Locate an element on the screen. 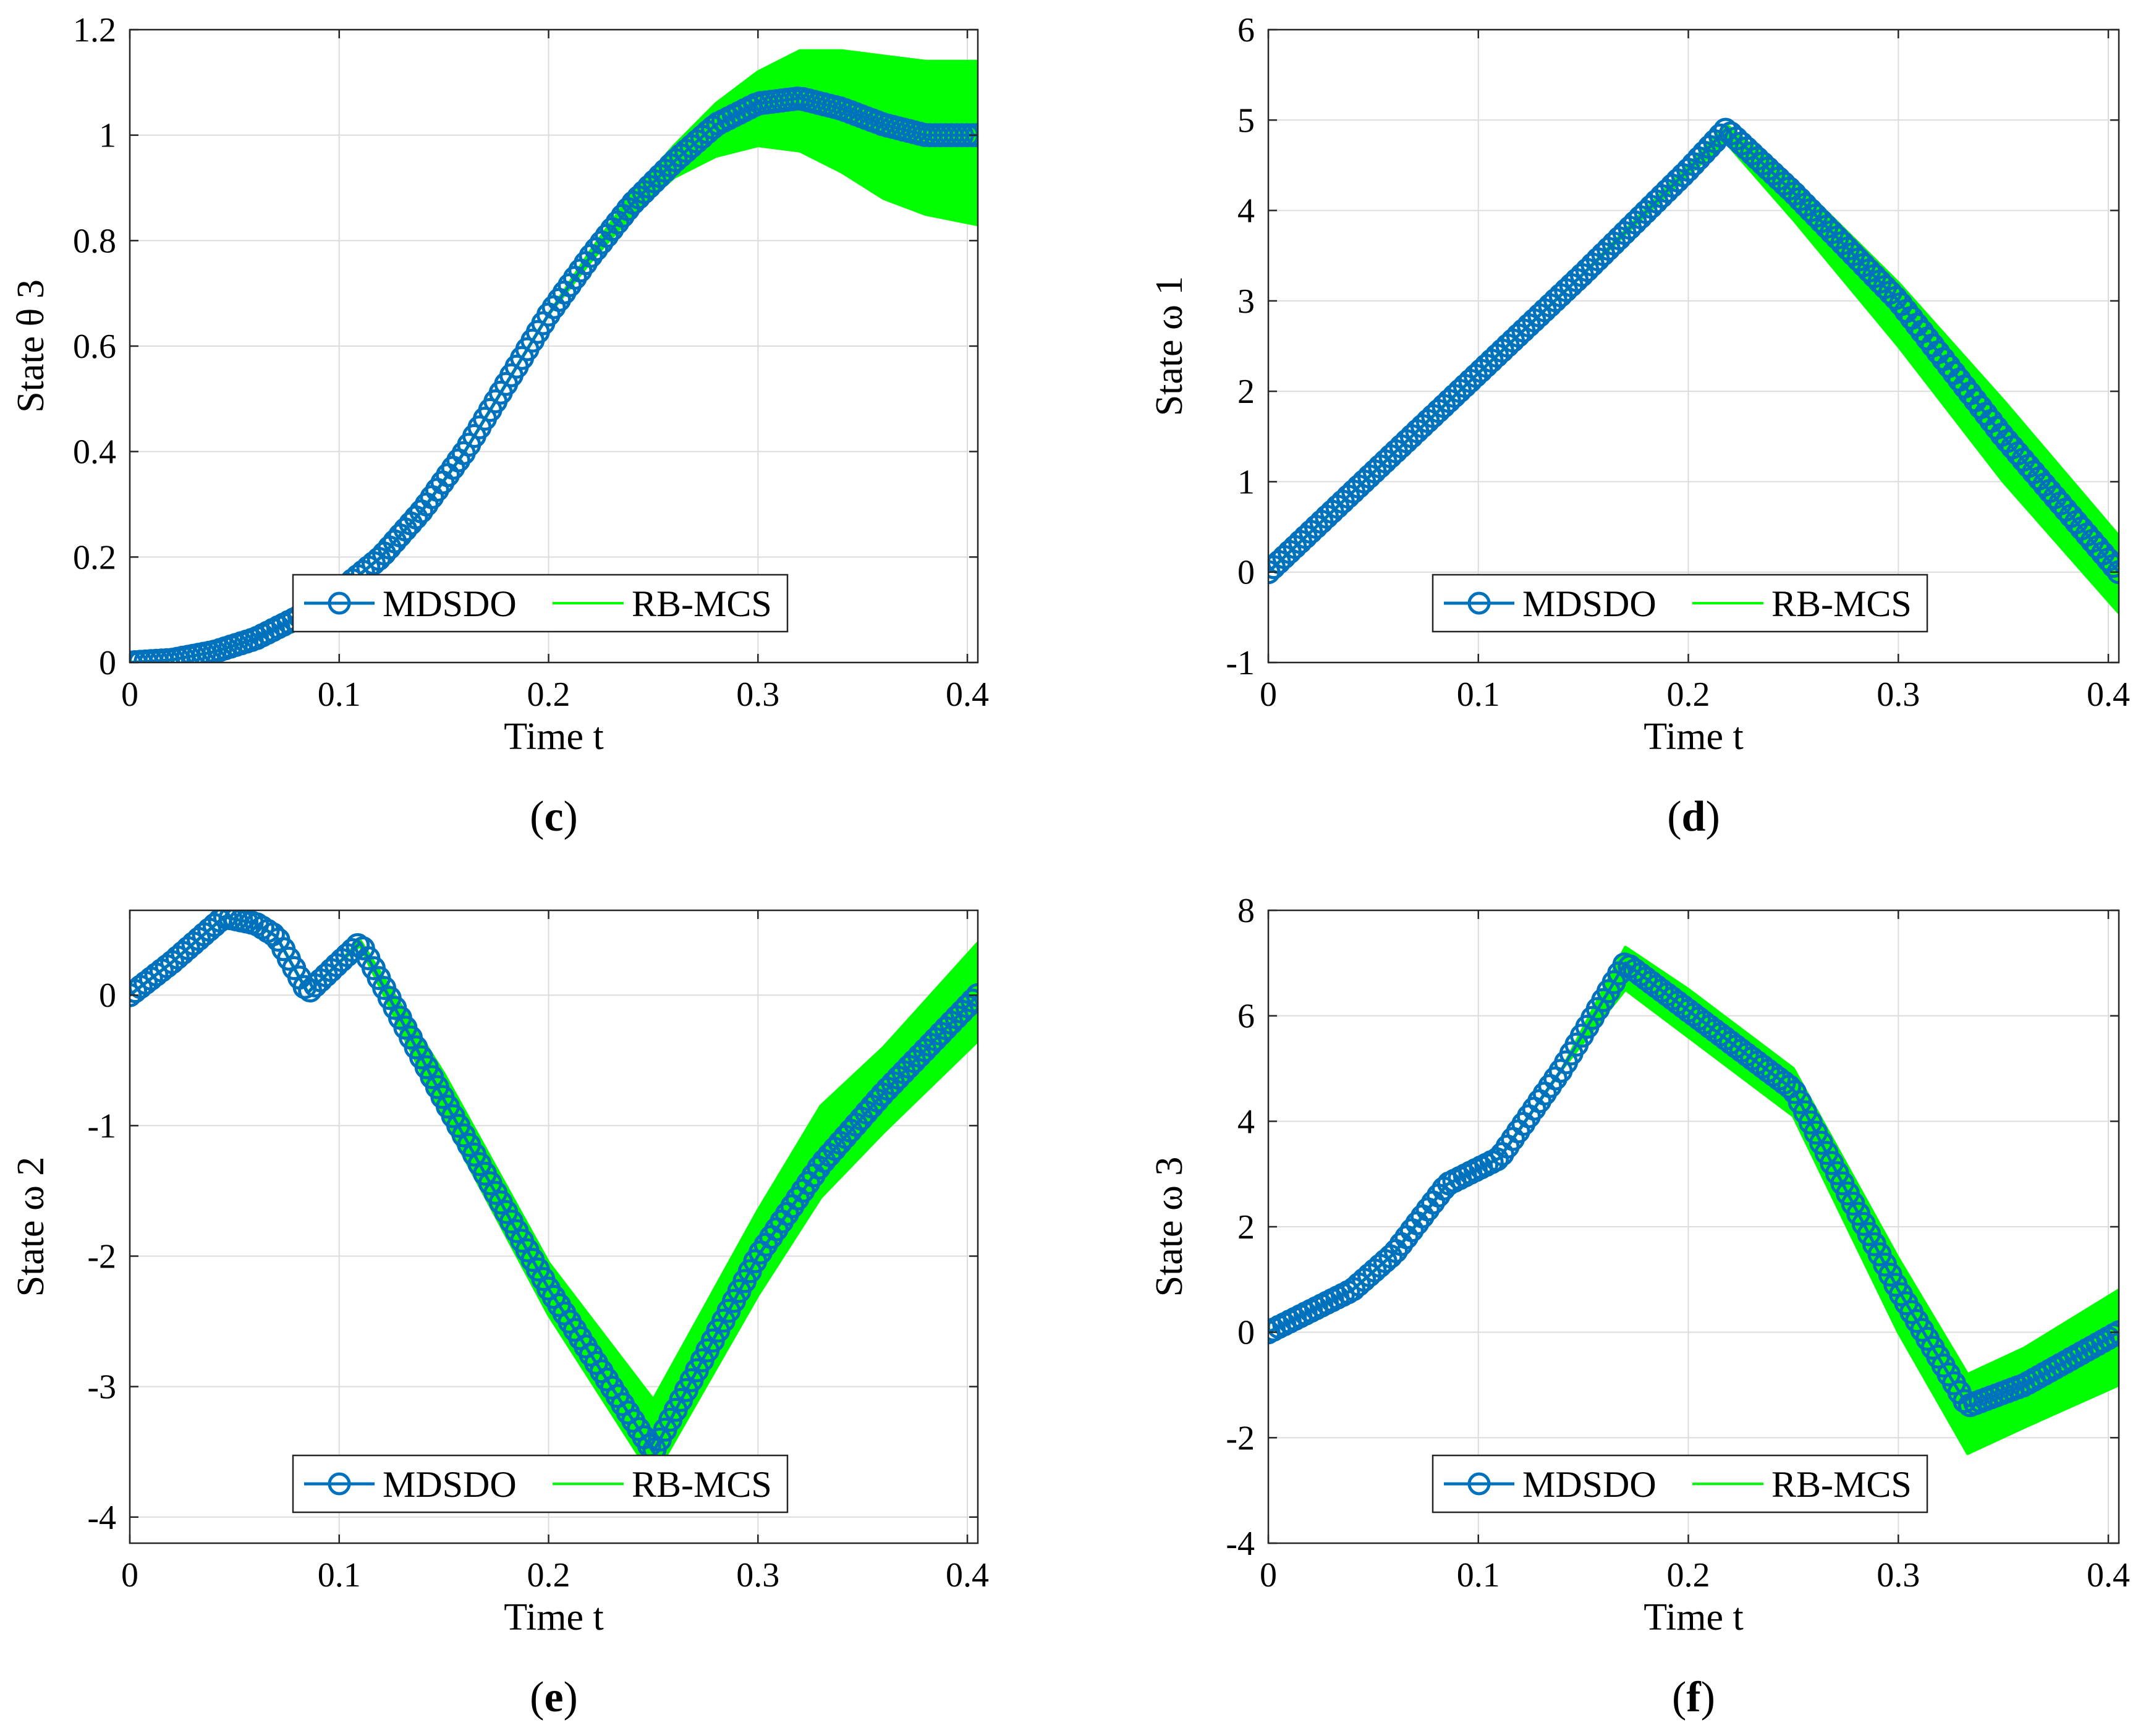  caption-letter: d is located at coordinates (1694, 816).